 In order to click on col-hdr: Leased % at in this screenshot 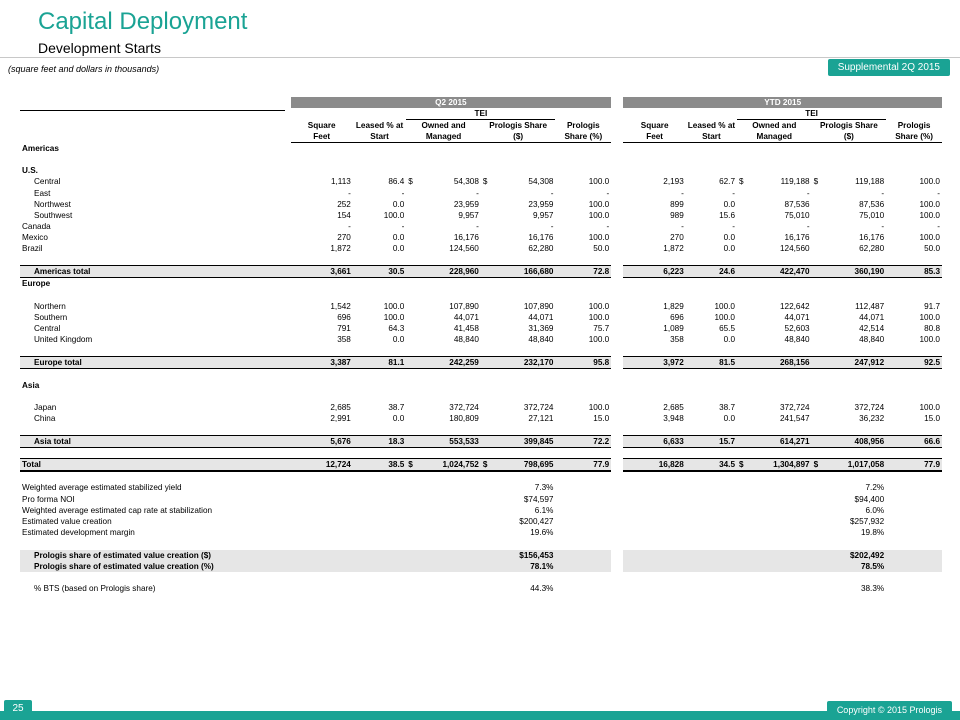, I will do `click(379, 125)`.